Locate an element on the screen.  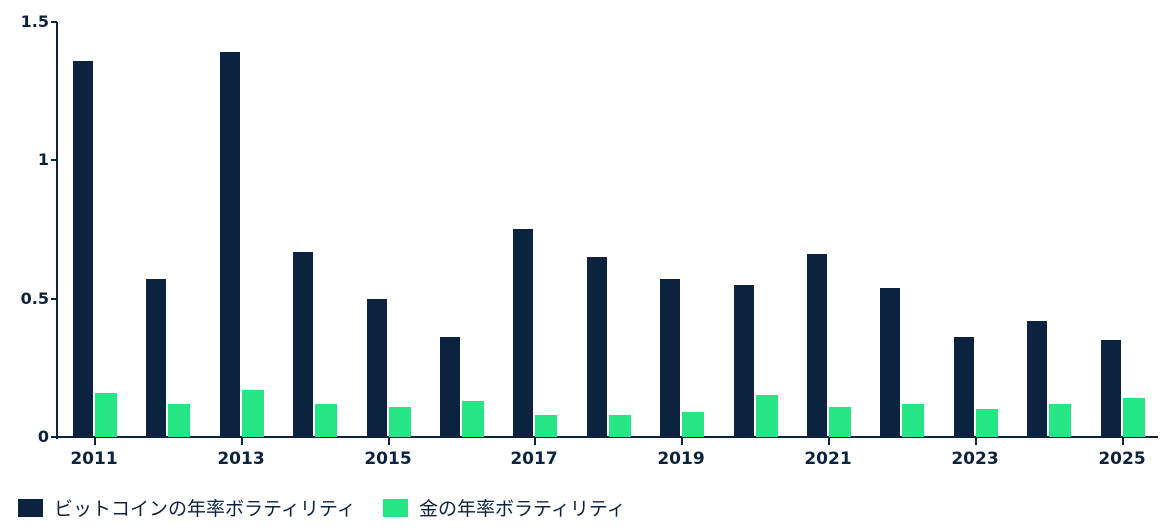
bar-gold-2024 is located at coordinates (1060, 420).